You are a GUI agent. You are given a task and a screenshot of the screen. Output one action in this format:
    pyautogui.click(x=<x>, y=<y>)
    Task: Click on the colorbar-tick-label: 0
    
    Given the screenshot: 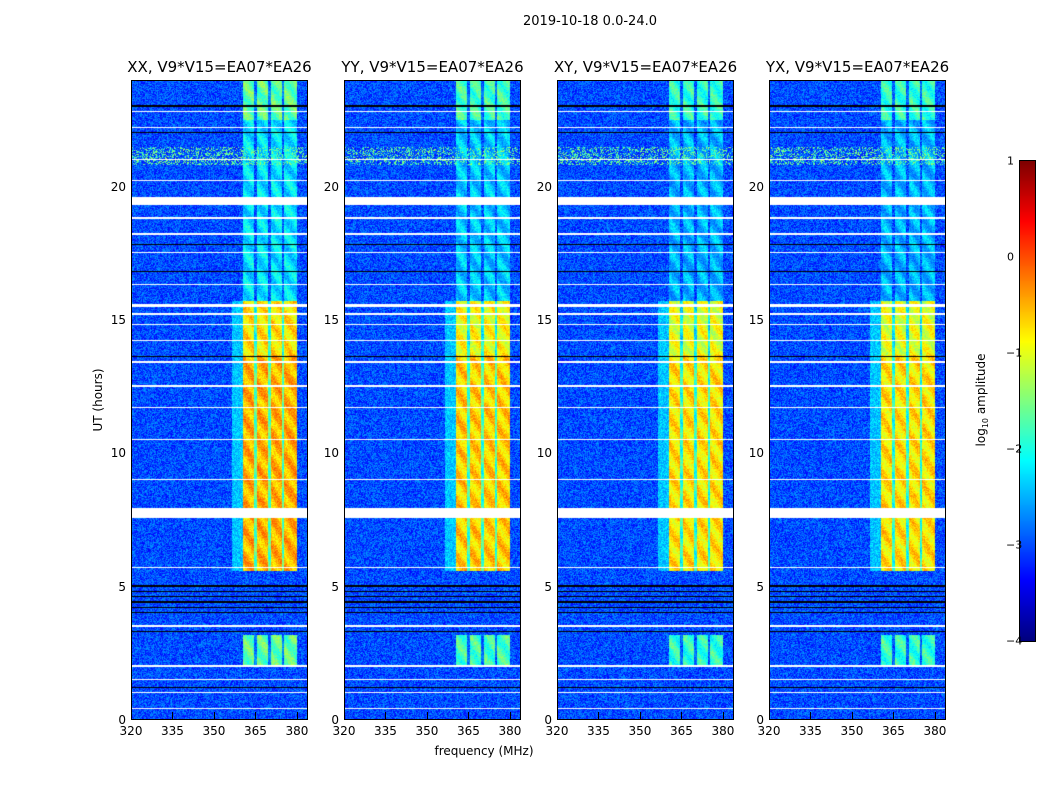 What is the action you would take?
    pyautogui.click(x=1010, y=257)
    